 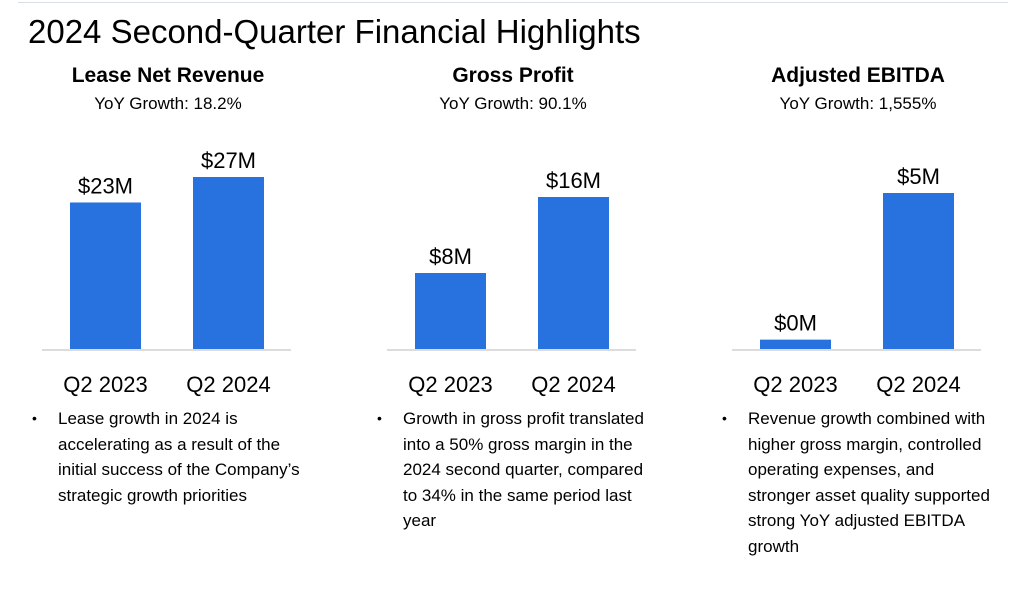 What do you see at coordinates (168, 103) in the screenshot?
I see `panel-subtitle: YoY Growth: 18.2%` at bounding box center [168, 103].